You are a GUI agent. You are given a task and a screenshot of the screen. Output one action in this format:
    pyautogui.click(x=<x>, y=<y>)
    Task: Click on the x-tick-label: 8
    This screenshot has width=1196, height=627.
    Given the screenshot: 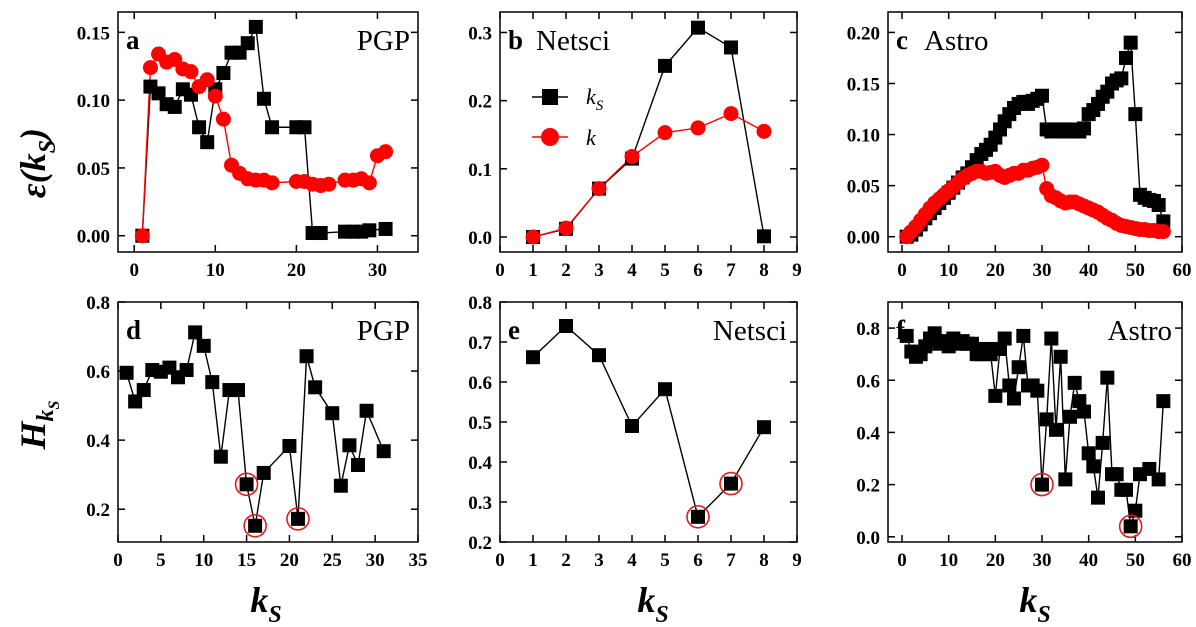 What is the action you would take?
    pyautogui.click(x=764, y=560)
    